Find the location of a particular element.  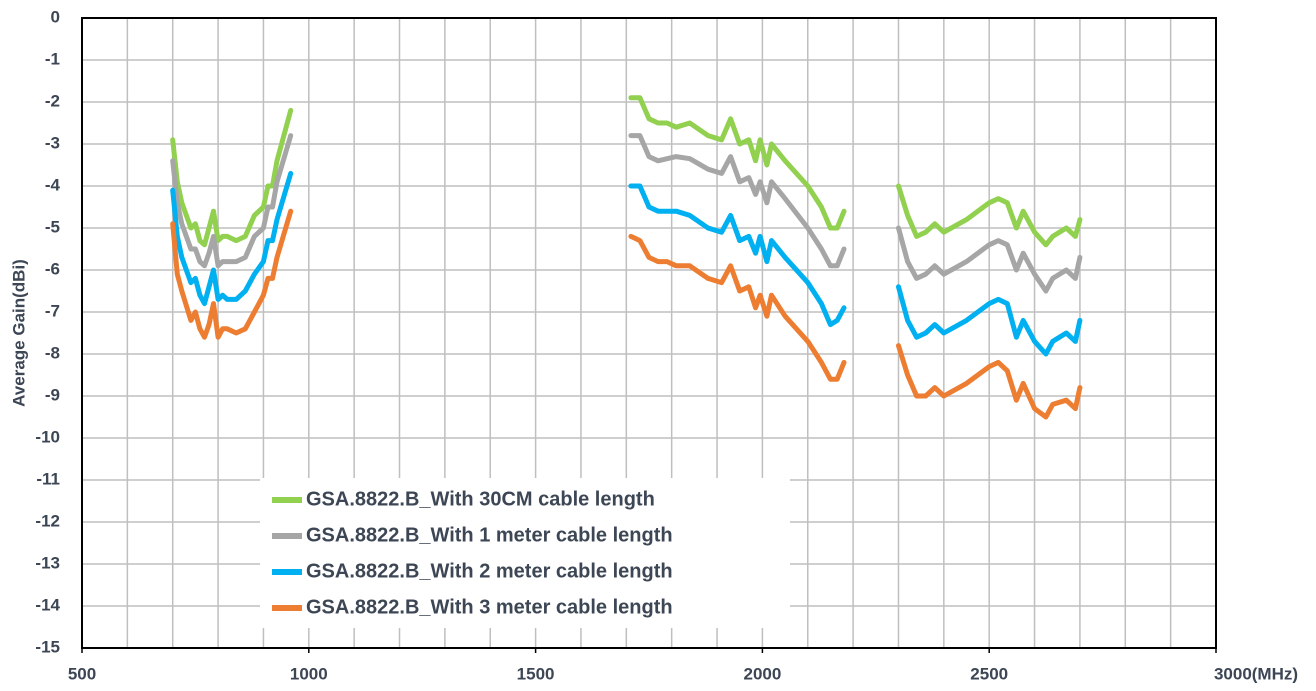

legend-box is located at coordinates (525, 553).